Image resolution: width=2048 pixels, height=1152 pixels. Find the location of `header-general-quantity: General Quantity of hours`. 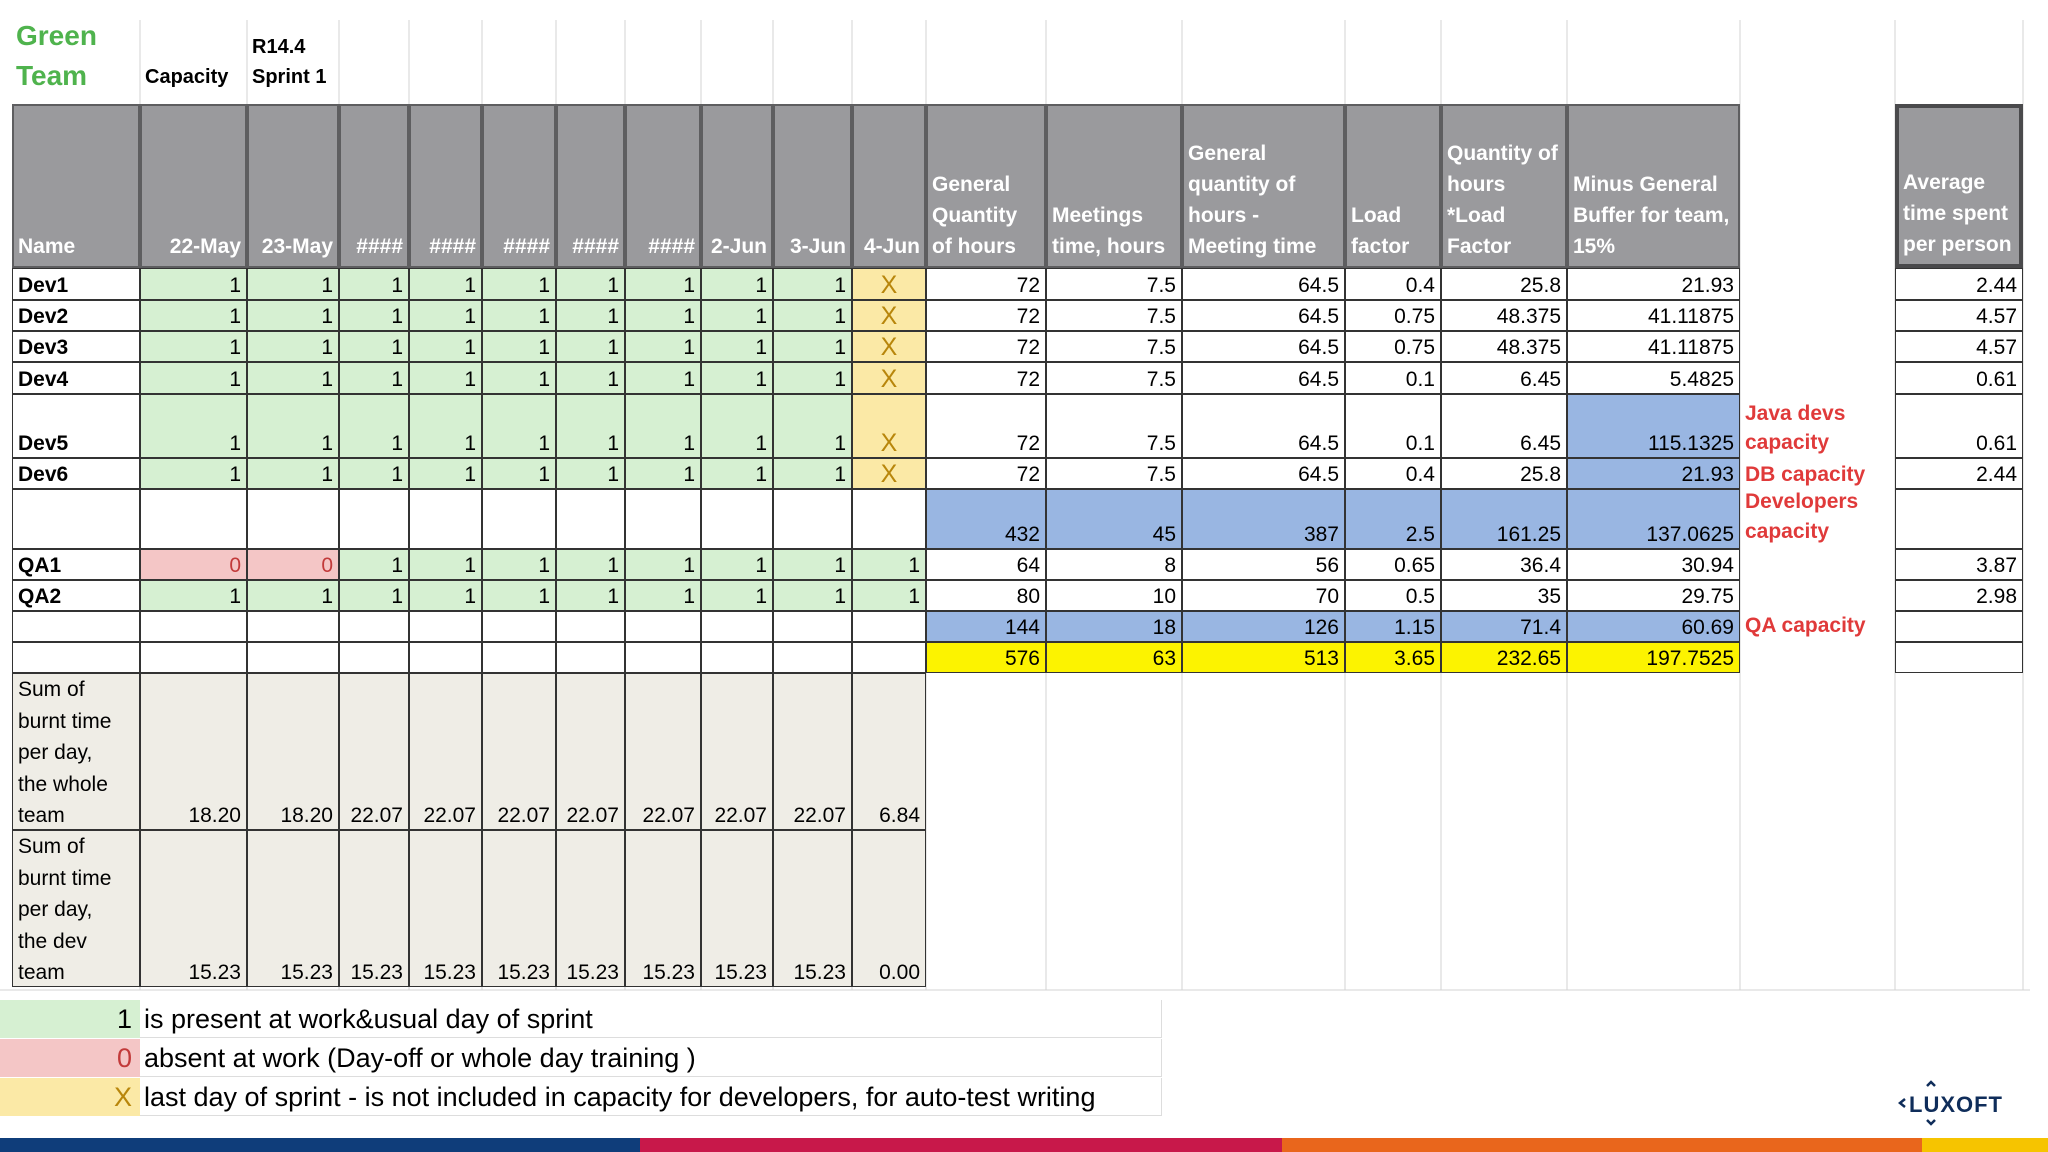

header-general-quantity: General Quantity of hours is located at coordinates (986, 186).